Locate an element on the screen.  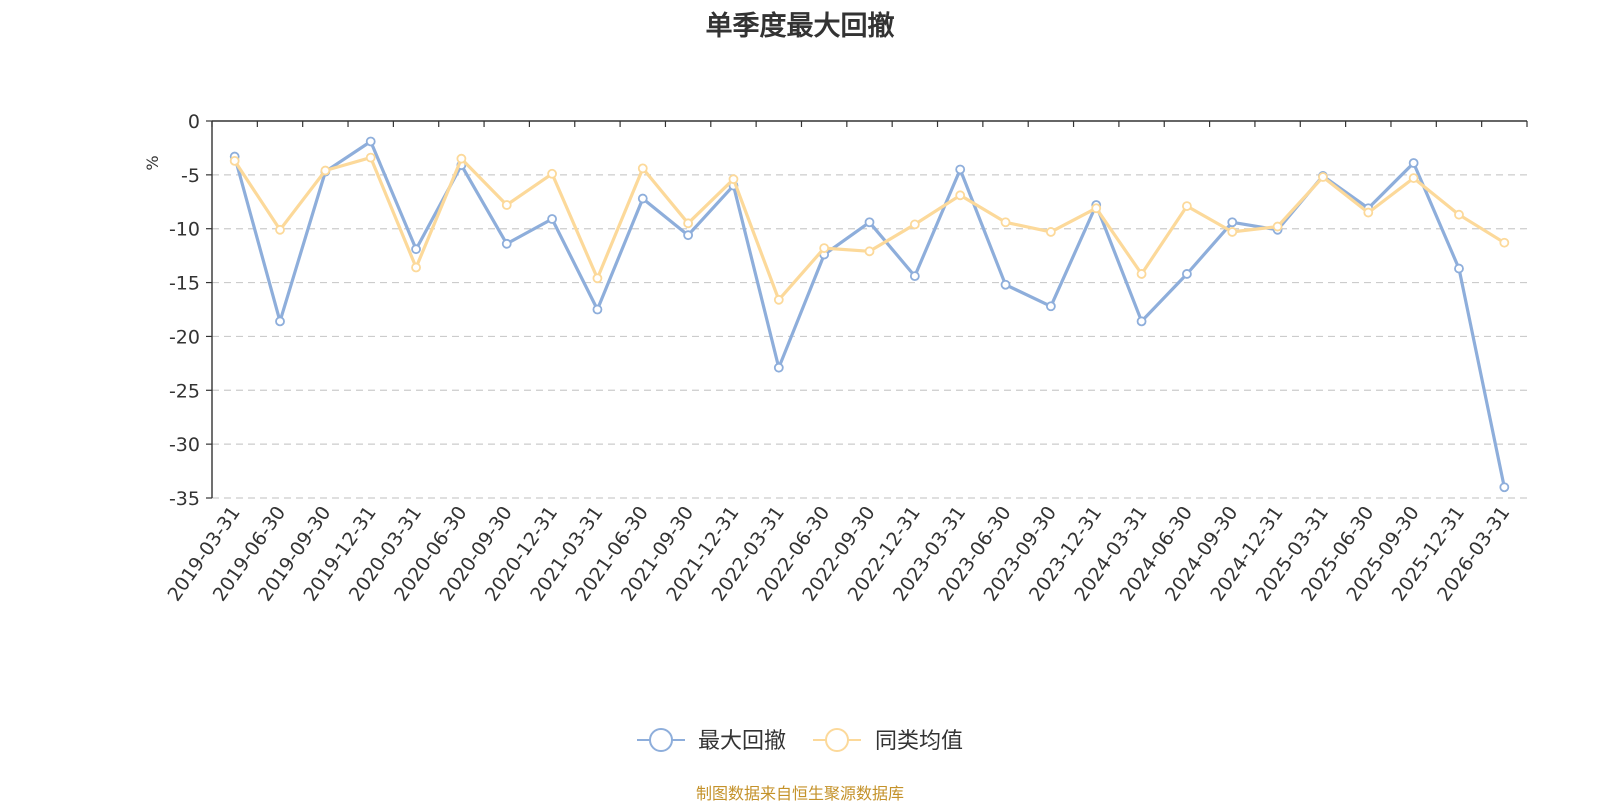
y-axis-unit-label: % is located at coordinates (152, 162).